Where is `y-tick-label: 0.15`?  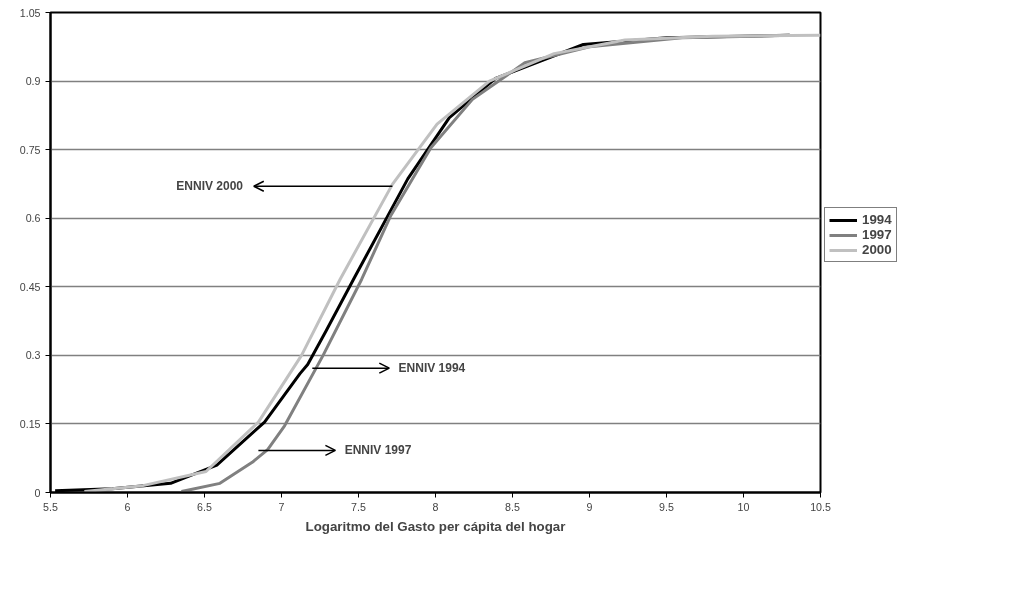 y-tick-label: 0.15 is located at coordinates (30, 423).